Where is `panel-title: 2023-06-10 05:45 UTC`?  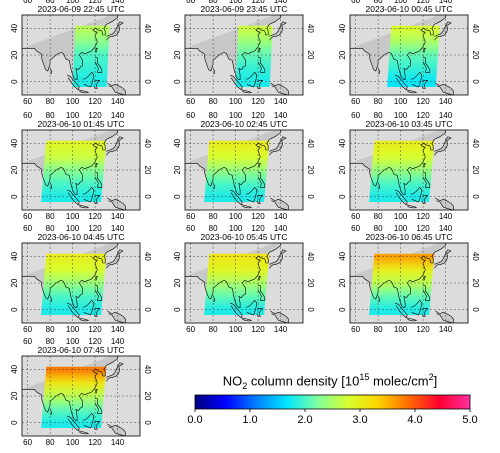
panel-title: 2023-06-10 05:45 UTC is located at coordinates (244, 237).